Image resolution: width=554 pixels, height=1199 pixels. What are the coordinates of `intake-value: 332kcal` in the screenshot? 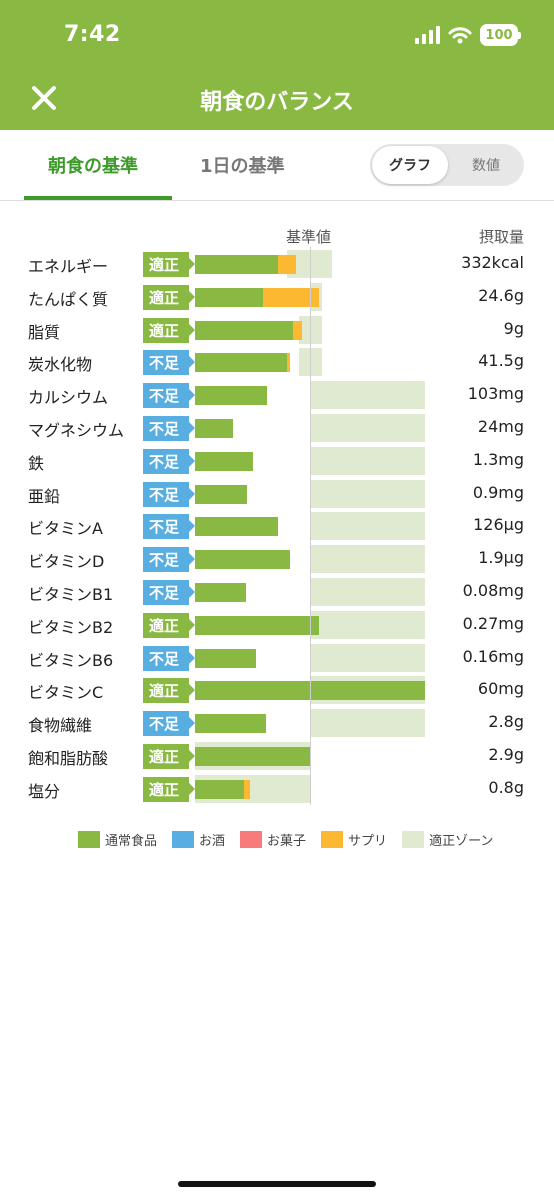 It's located at (492, 262).